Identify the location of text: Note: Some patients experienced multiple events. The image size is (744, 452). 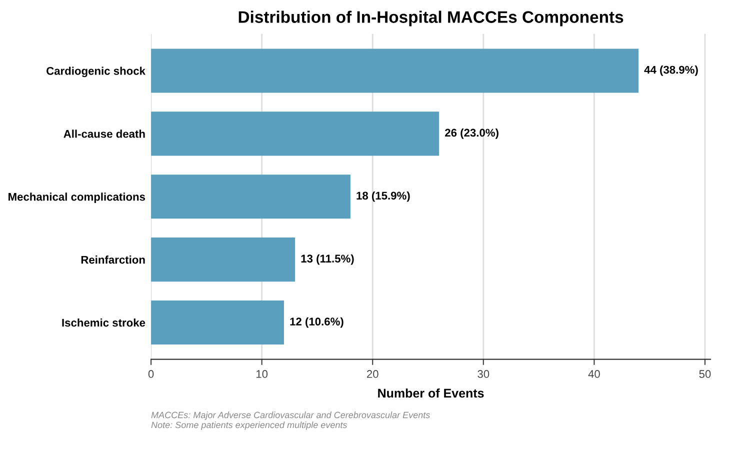
(249, 426).